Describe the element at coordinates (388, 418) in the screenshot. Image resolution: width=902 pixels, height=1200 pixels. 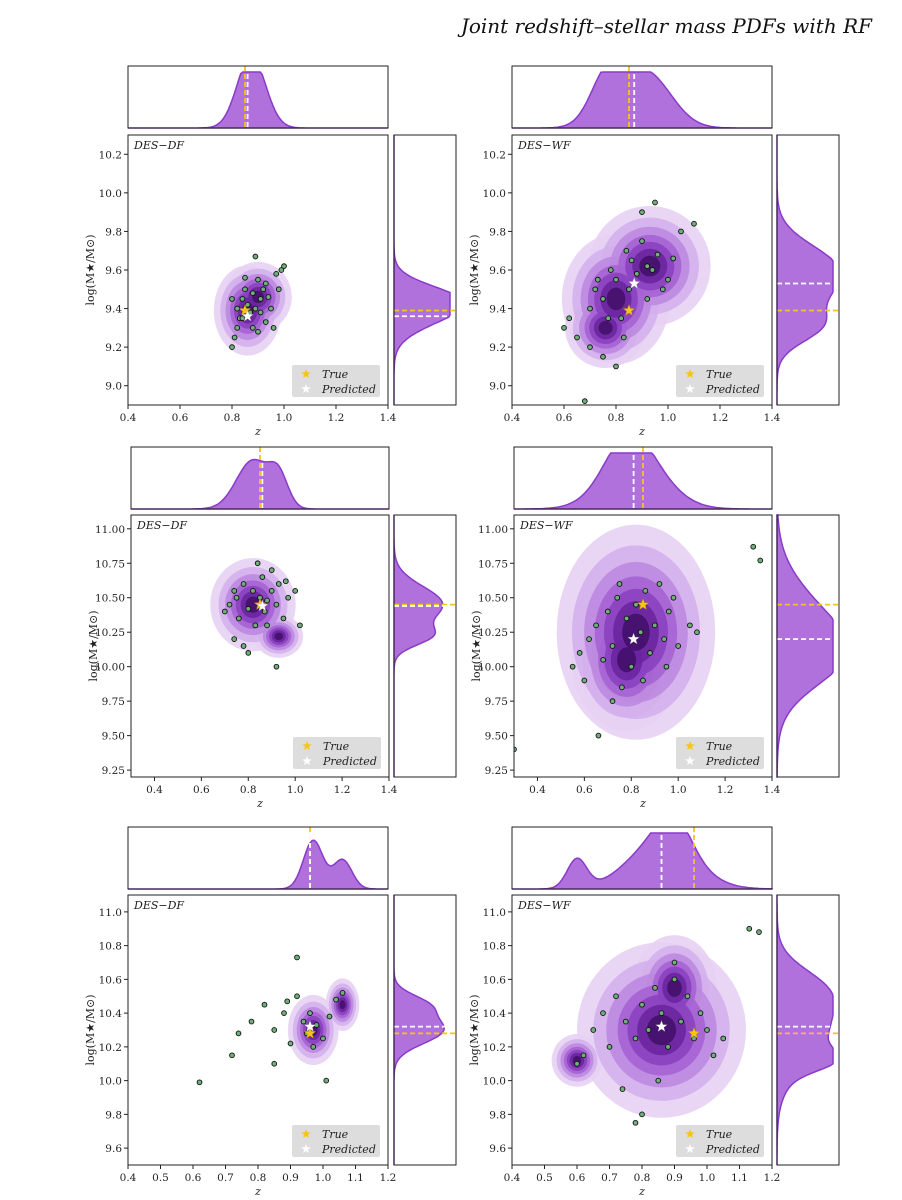
I see `x-tick-label: 1.4` at that location.